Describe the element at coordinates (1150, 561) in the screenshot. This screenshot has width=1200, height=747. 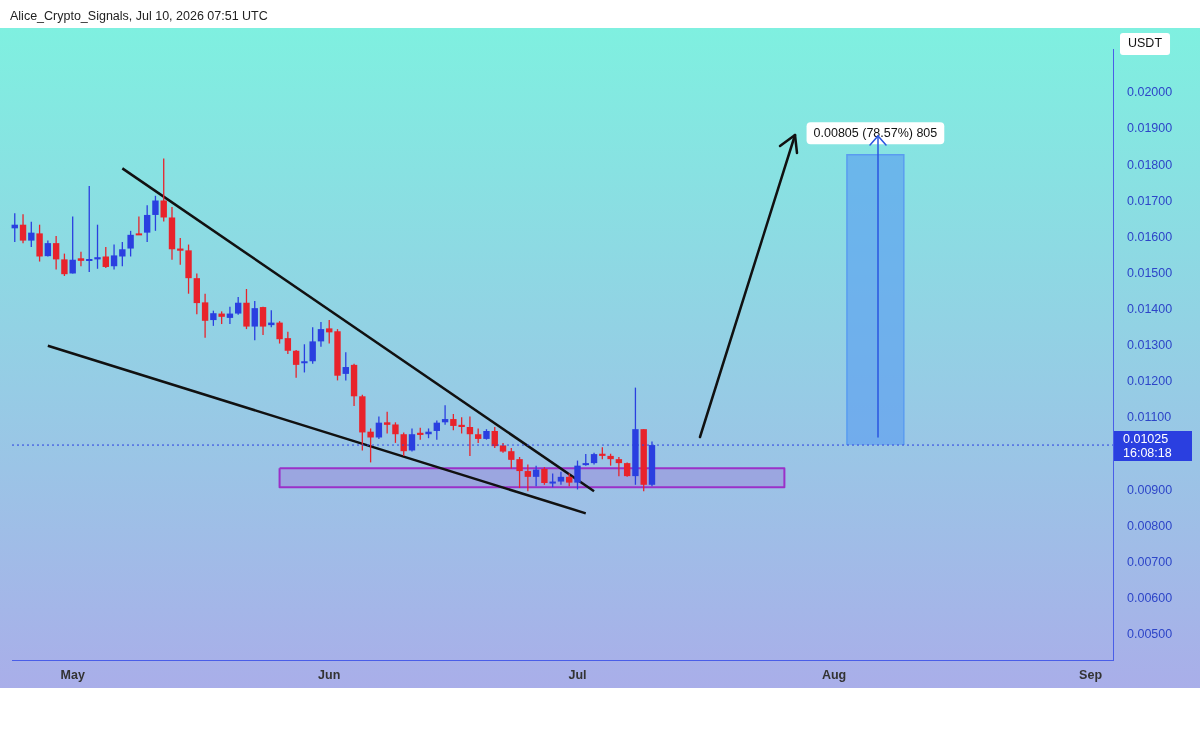
I see `y-tick-label: 0.00700` at that location.